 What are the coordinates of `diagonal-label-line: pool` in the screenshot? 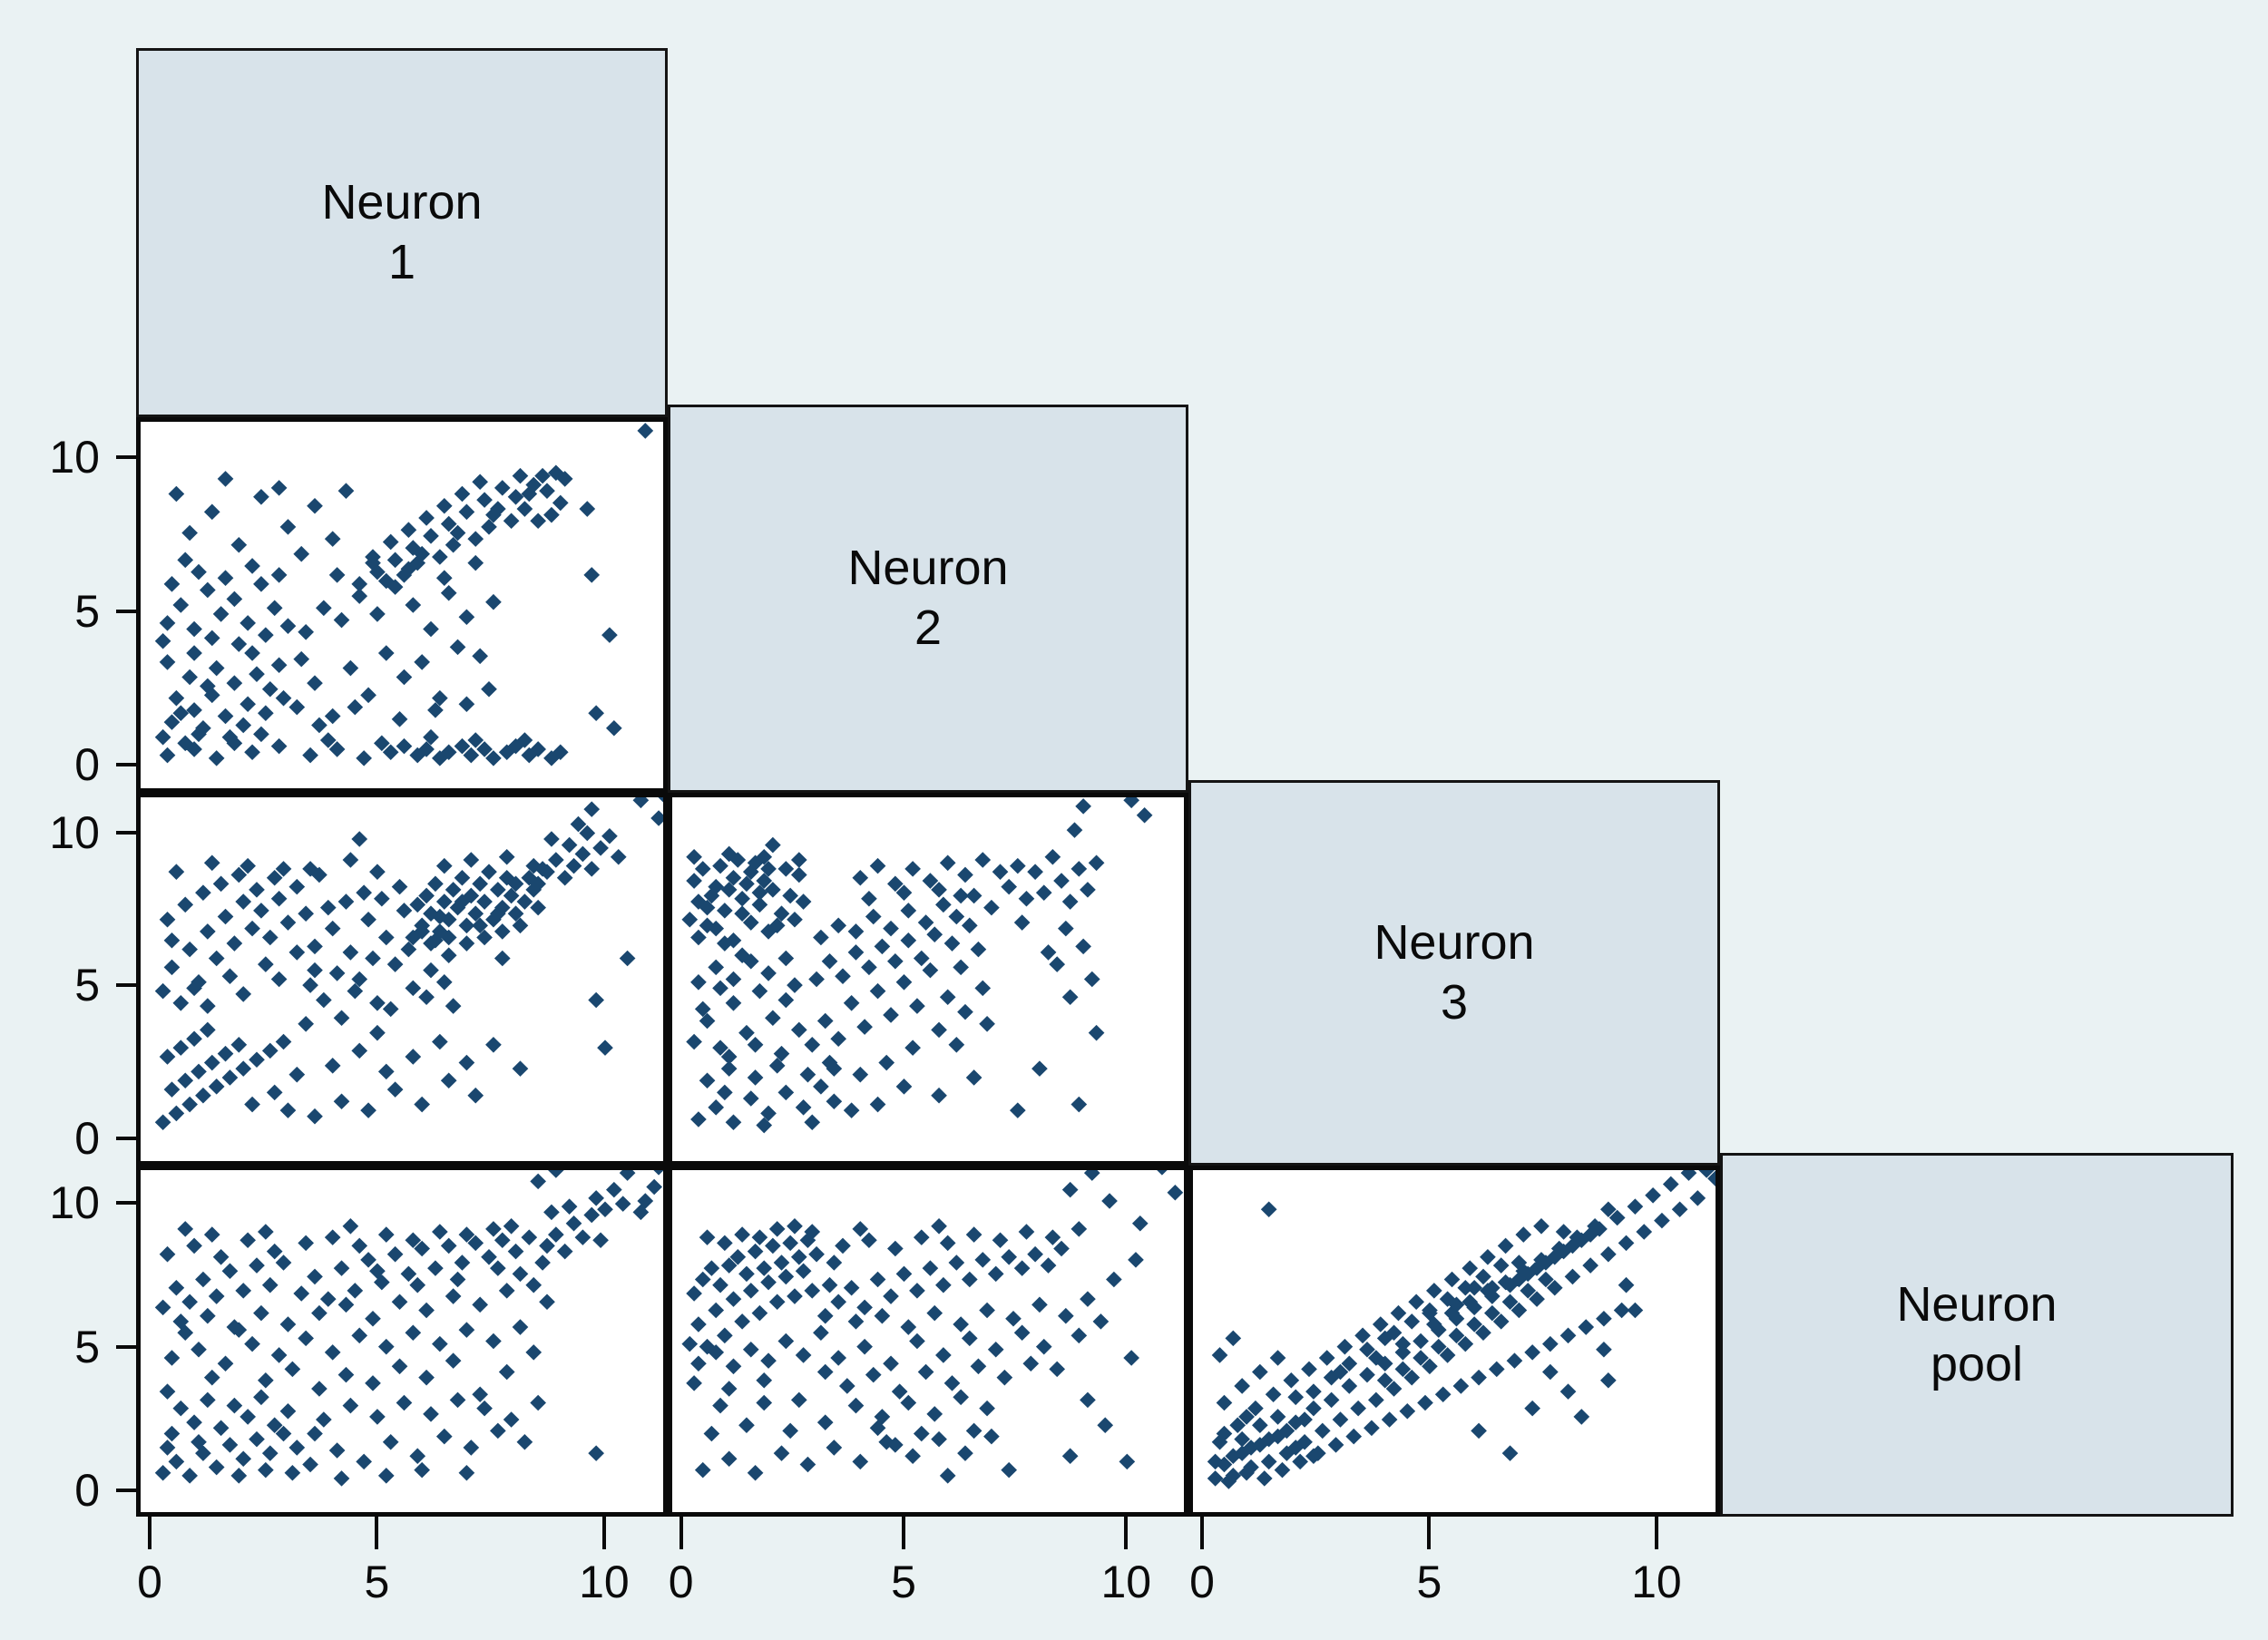 It's located at (1977, 1363).